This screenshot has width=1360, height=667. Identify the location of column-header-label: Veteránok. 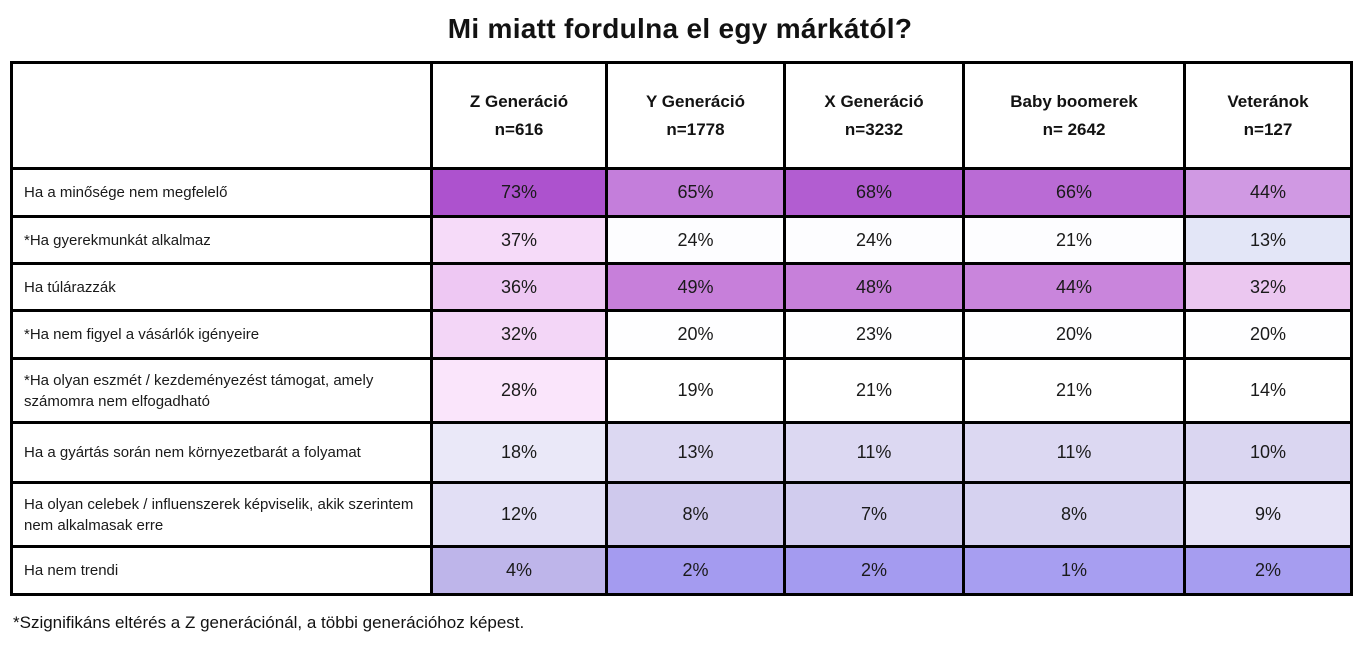
(1268, 102).